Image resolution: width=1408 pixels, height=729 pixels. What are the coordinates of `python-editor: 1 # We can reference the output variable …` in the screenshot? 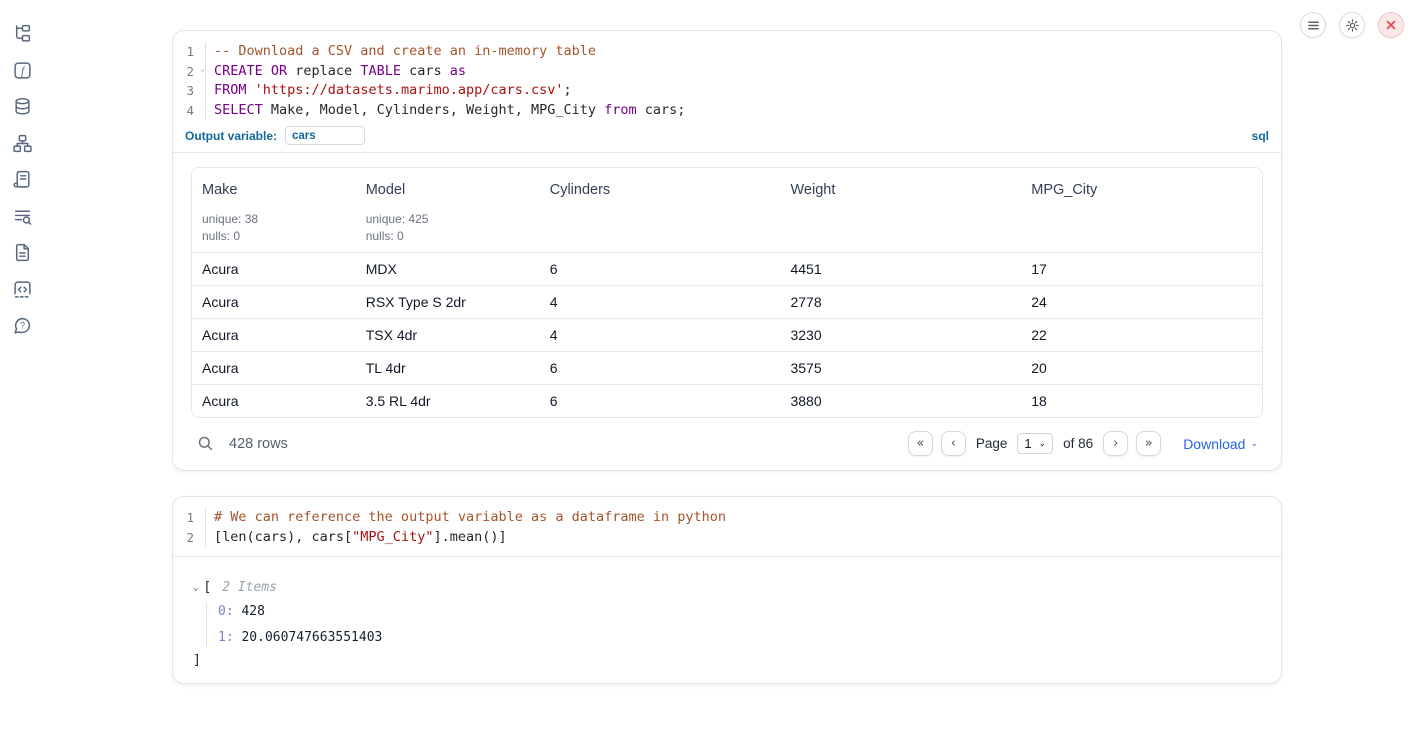 It's located at (727, 527).